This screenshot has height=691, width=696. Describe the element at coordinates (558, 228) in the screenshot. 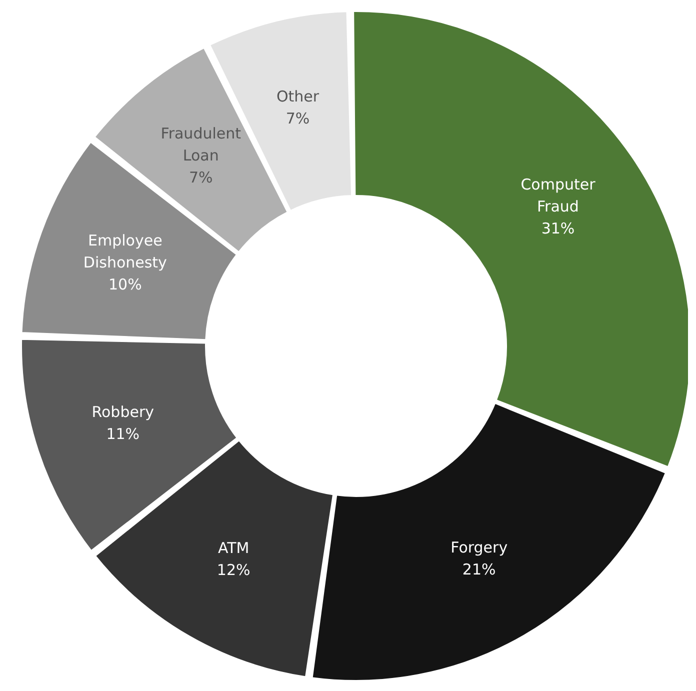

I see `data-label: 31%` at that location.